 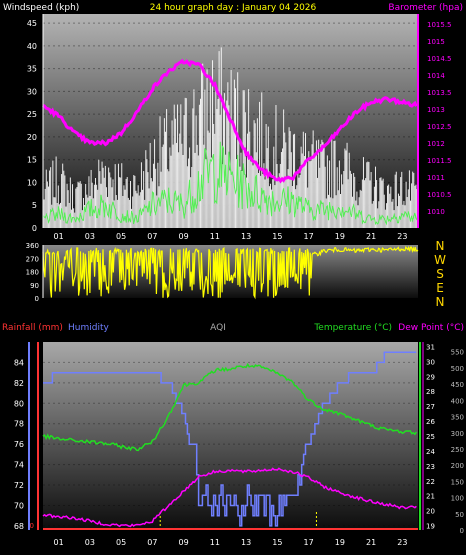 I want to click on graph-title: 24 hour graph day : January 04 2026, so click(x=233, y=8).